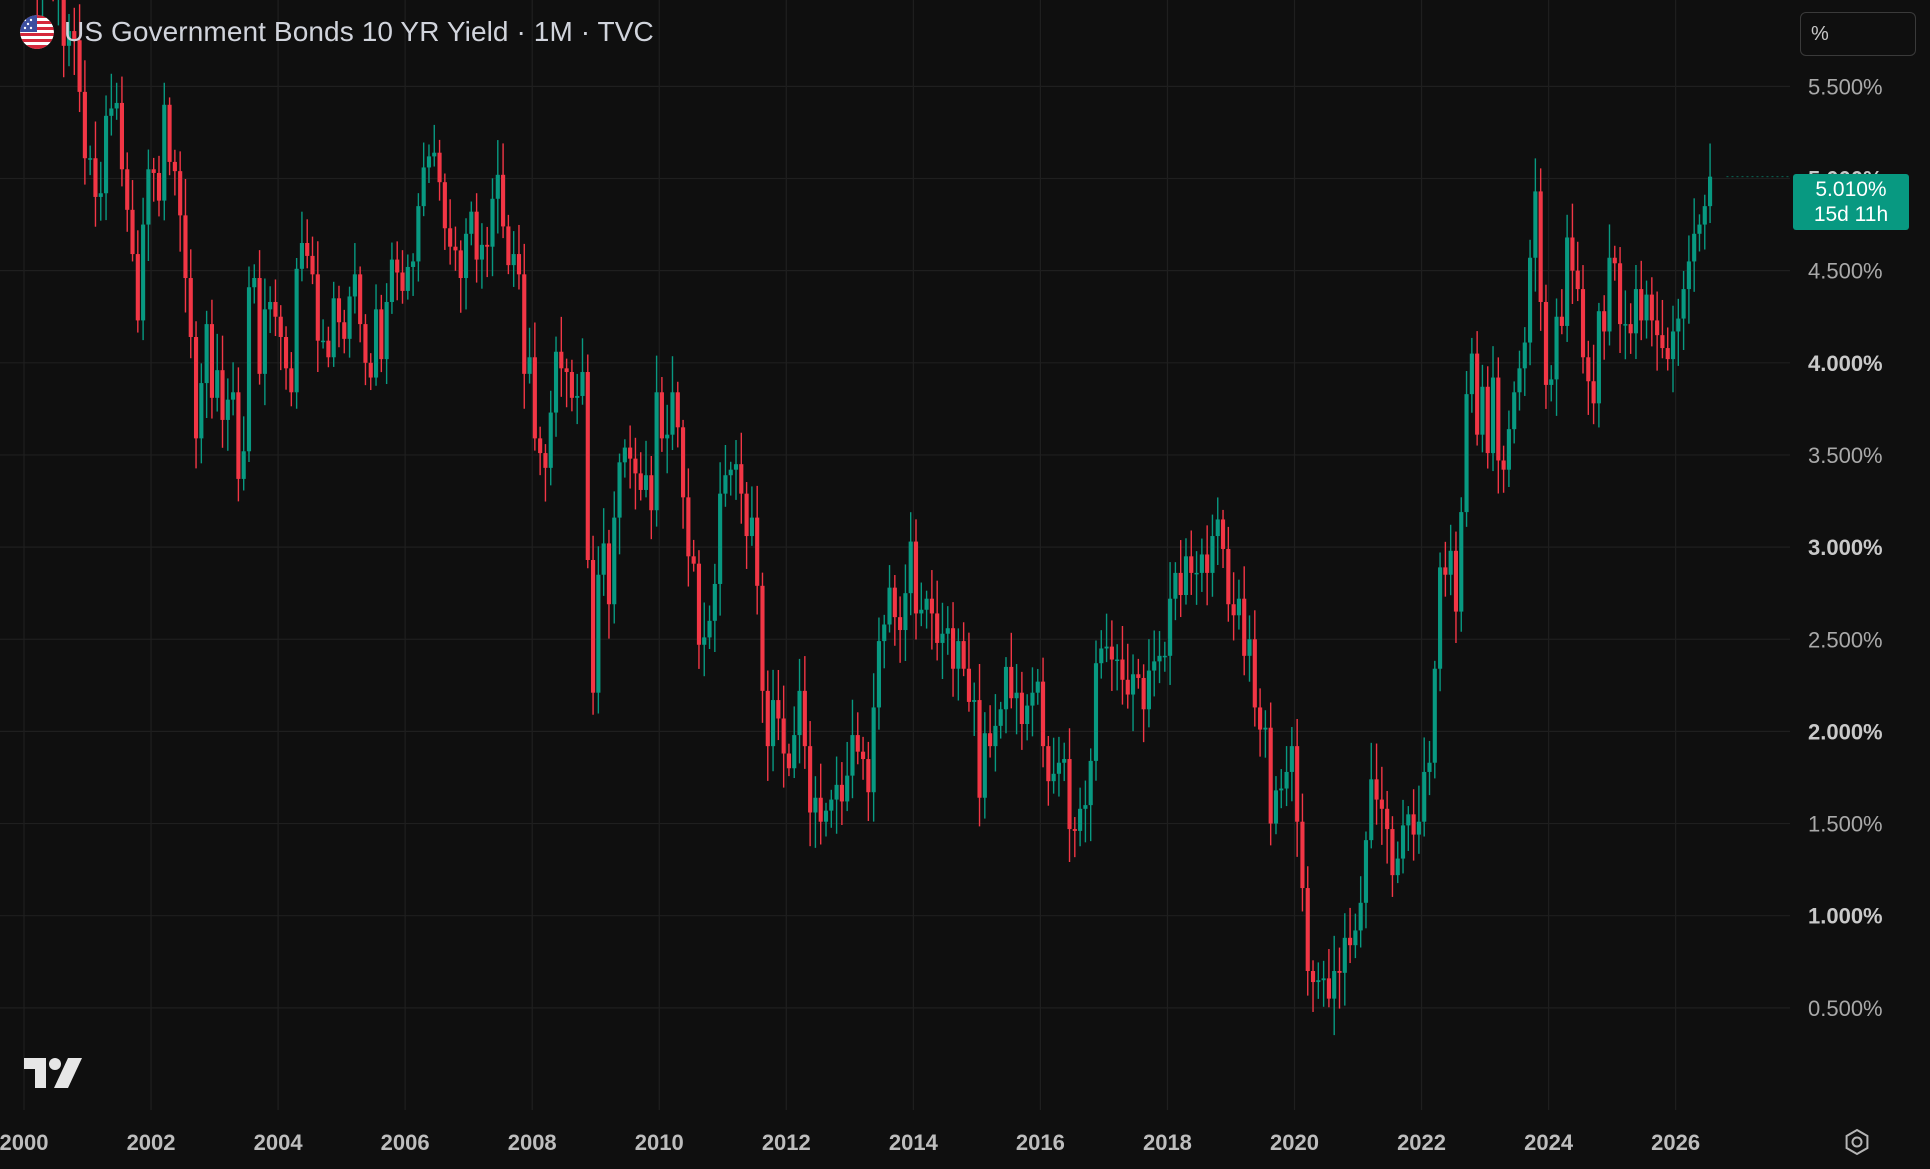 This screenshot has width=1930, height=1169. Describe the element at coordinates (54, 1073) in the screenshot. I see `tradingview-logo-icon` at that location.